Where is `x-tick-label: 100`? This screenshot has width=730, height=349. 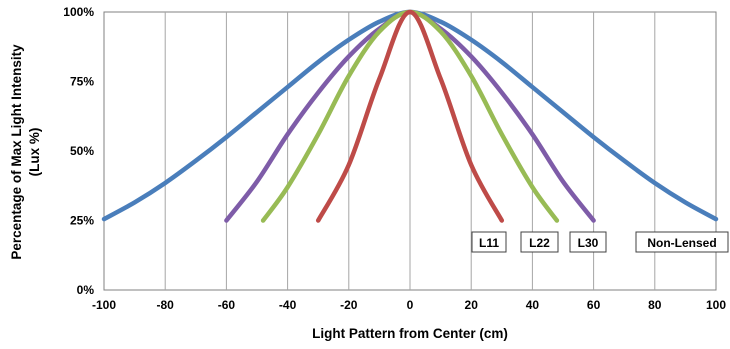
x-tick-label: 100 is located at coordinates (716, 305).